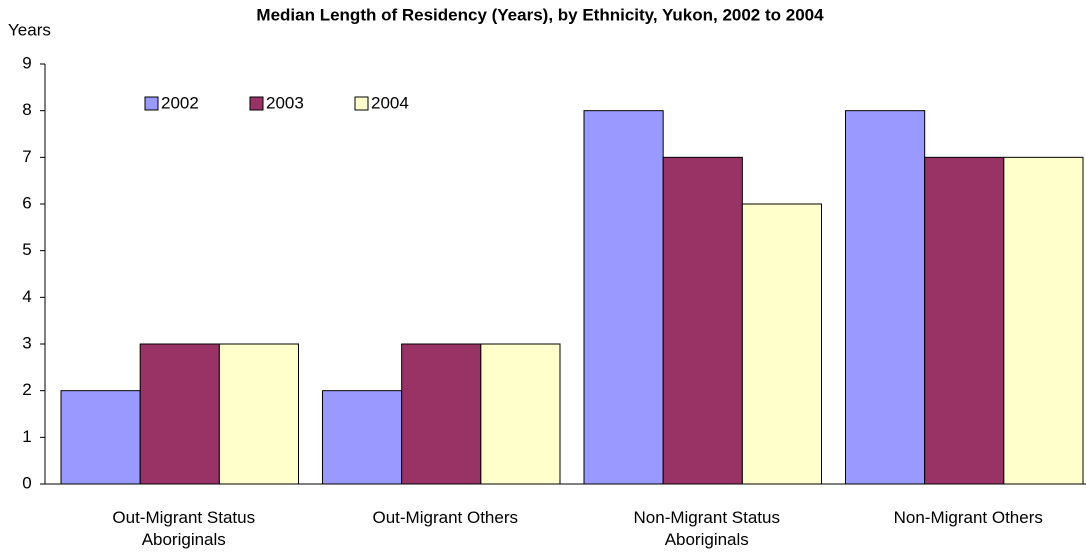 This screenshot has width=1086, height=555. Describe the element at coordinates (26, 156) in the screenshot. I see `y-tick-label: 7` at that location.